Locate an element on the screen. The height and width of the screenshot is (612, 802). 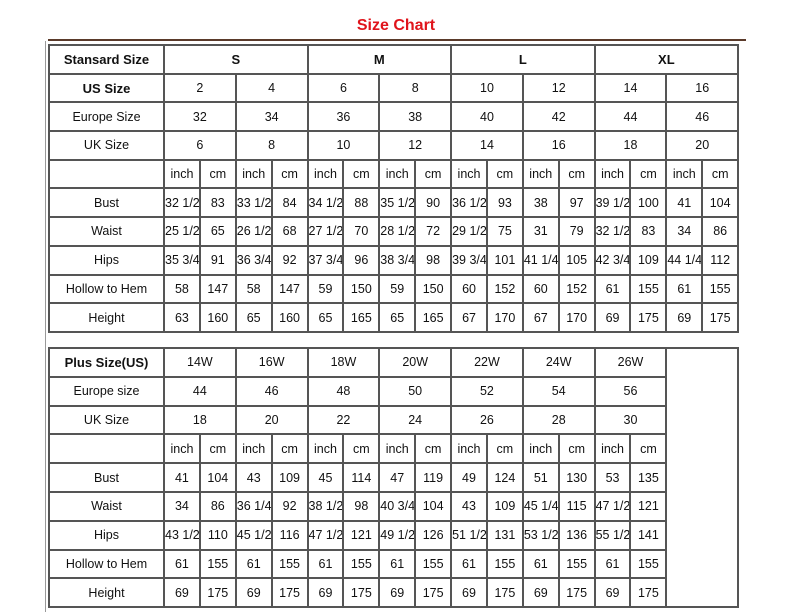
plus-size-26w: 26W is located at coordinates (630, 362).